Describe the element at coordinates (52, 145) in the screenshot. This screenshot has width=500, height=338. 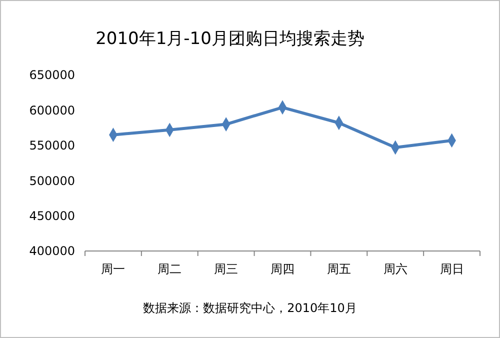
I see `y-tick-label: 550000` at that location.